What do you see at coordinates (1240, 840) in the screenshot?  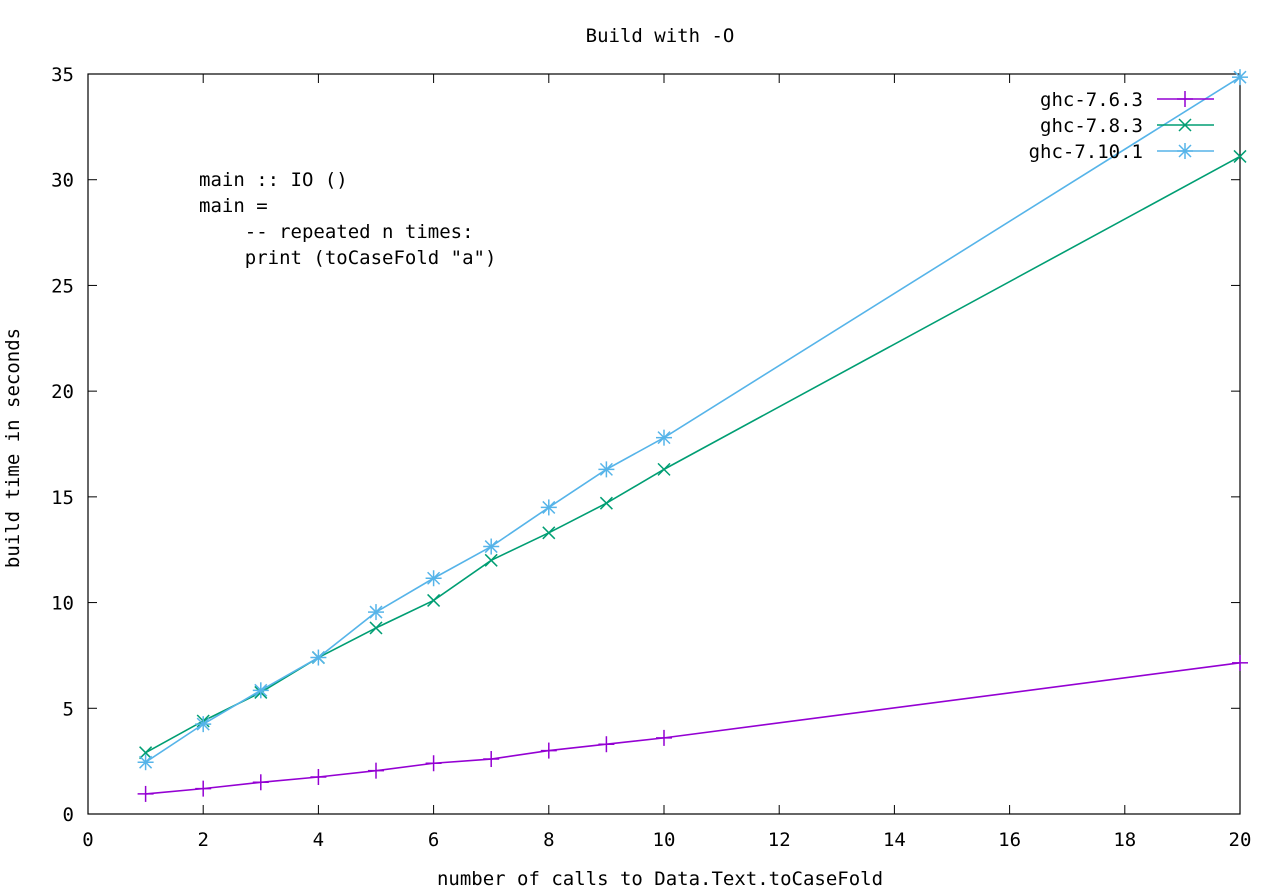 I see `x-tick-label: 20` at bounding box center [1240, 840].